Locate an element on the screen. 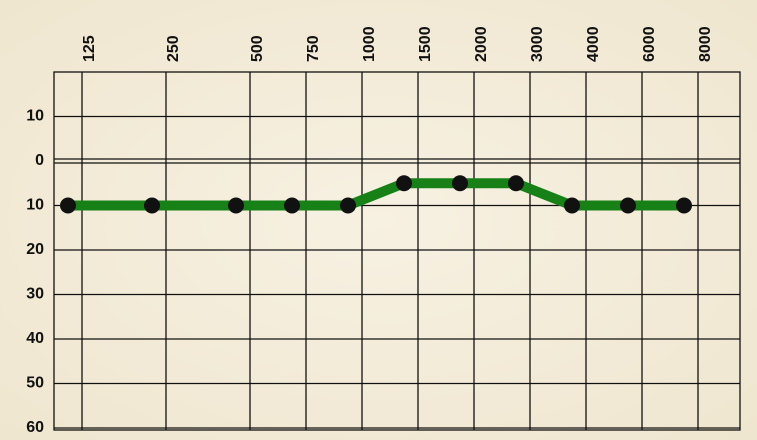  x-tick-label: 500 is located at coordinates (257, 48).